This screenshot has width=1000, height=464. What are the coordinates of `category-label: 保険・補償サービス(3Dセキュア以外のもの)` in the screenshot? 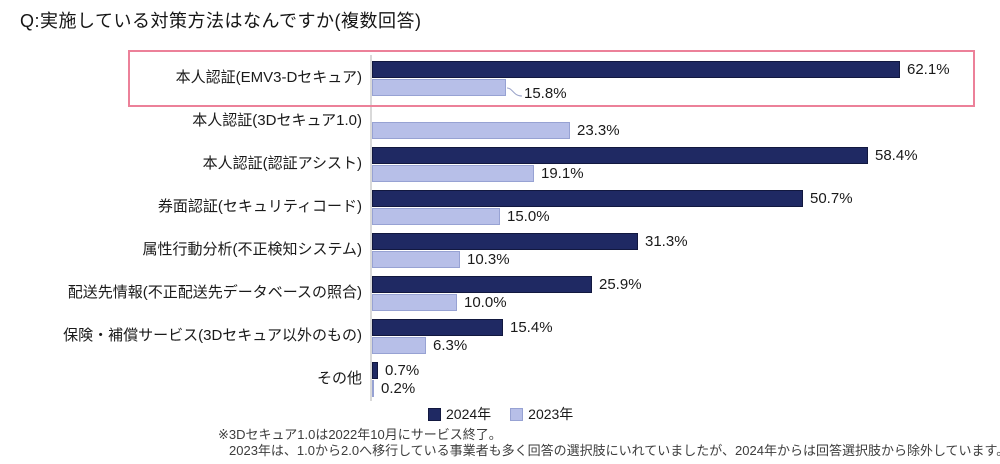 It's located at (212, 335).